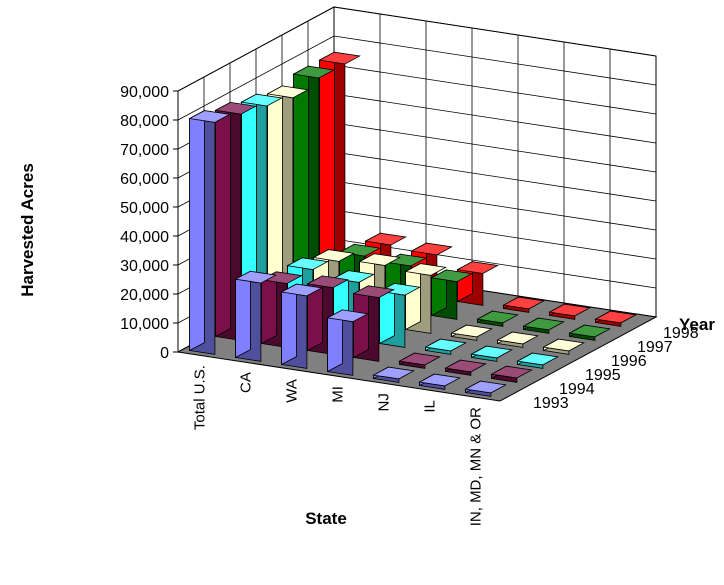 Image resolution: width=724 pixels, height=585 pixels. Describe the element at coordinates (144, 92) in the screenshot. I see `y-tick-label: 90,000` at that location.